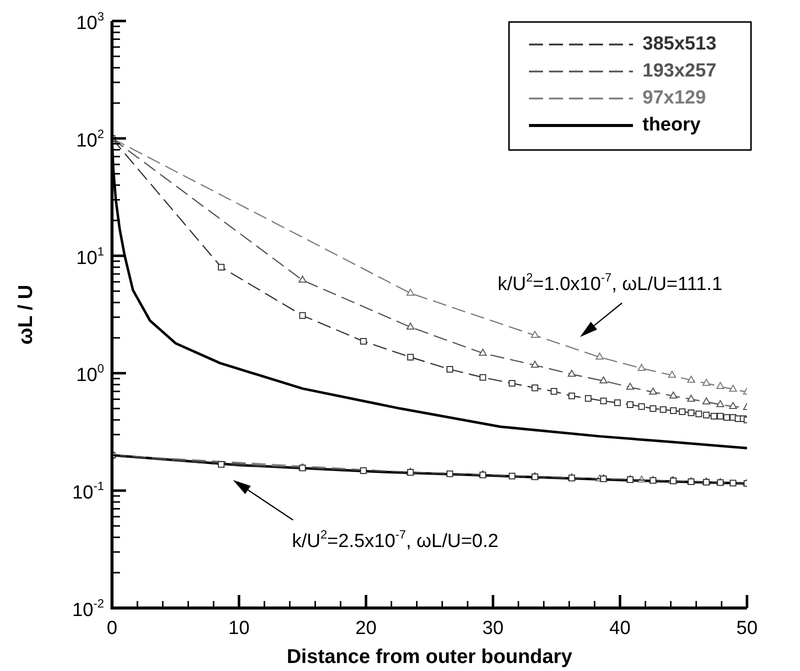 The width and height of the screenshot is (800, 671). I want to click on x-tick-label: 20, so click(366, 628).